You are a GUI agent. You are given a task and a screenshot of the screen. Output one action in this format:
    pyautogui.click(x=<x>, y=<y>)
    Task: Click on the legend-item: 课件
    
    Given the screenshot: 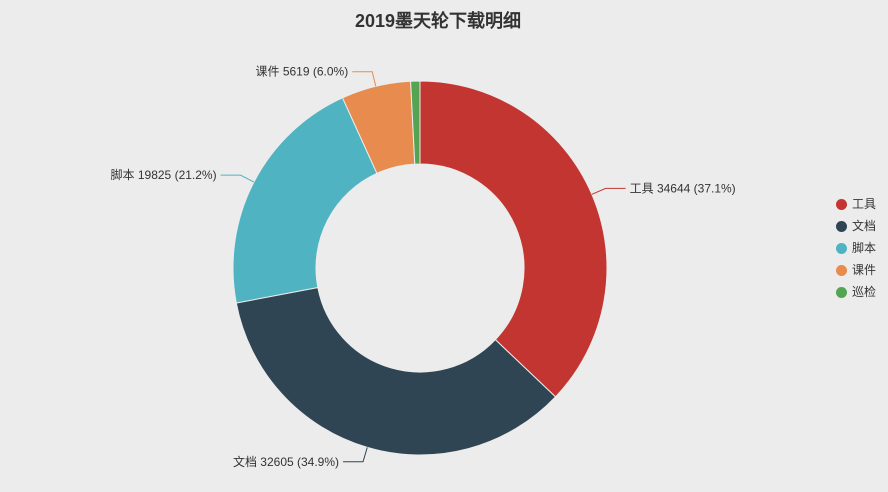 What is the action you would take?
    pyautogui.click(x=855, y=270)
    